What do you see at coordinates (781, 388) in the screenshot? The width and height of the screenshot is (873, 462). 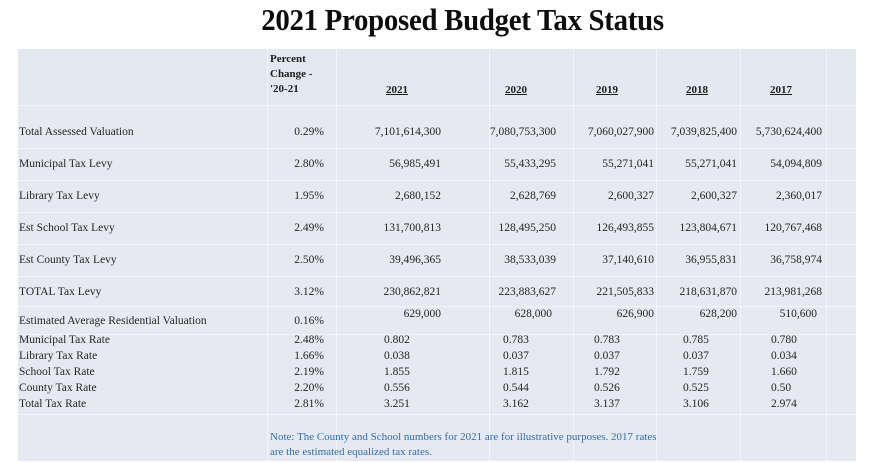 I see `table-value: 0.50` at bounding box center [781, 388].